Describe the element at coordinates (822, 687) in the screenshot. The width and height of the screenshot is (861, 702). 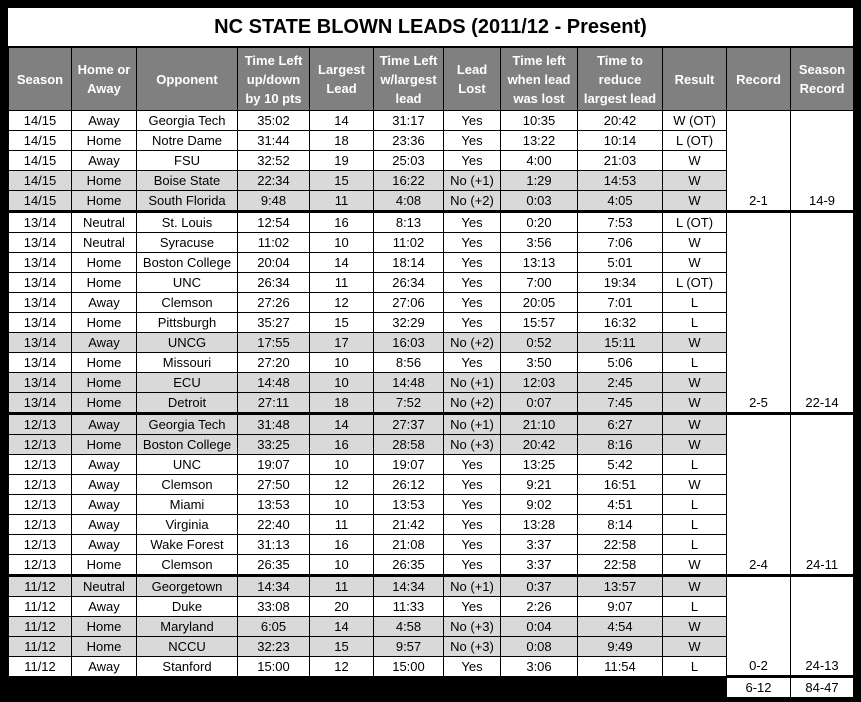
I see `total-season-record: 84-47` at that location.